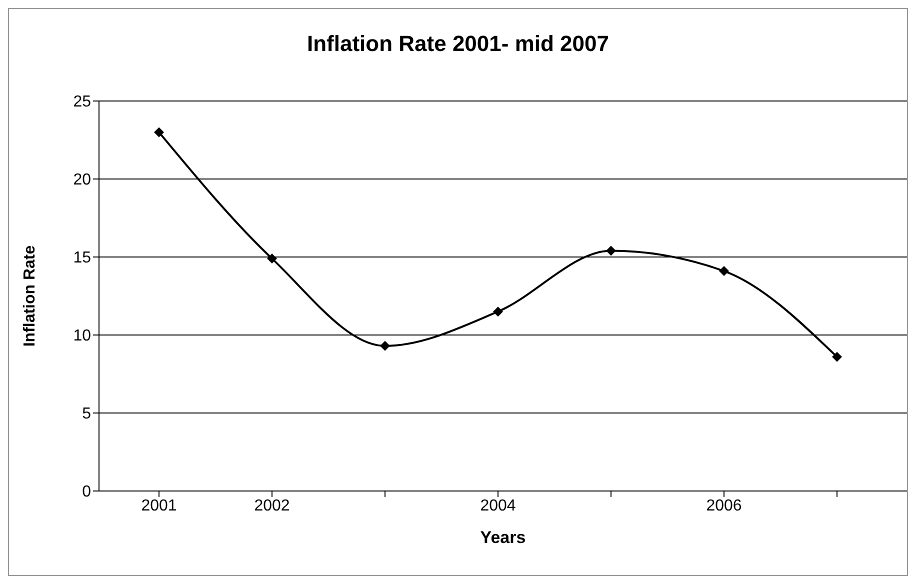 The height and width of the screenshot is (584, 919). I want to click on chart-title: Inflation Rate 2001- mid 2007, so click(458, 44).